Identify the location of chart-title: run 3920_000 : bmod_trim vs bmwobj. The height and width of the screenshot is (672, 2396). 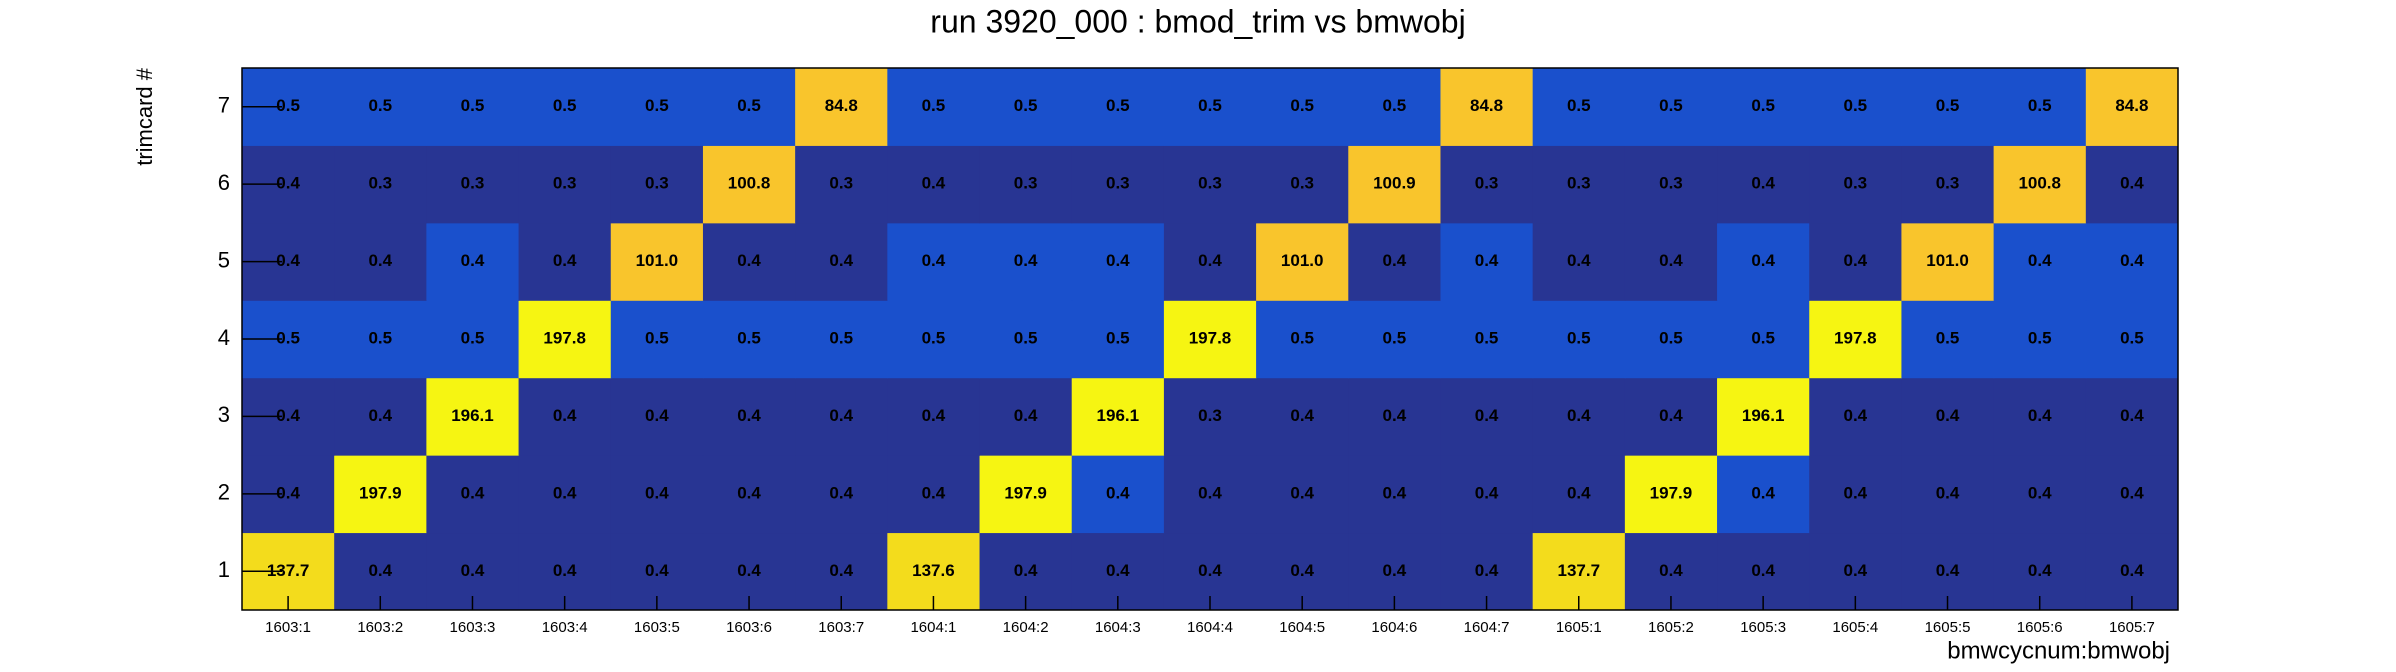
(1197, 21).